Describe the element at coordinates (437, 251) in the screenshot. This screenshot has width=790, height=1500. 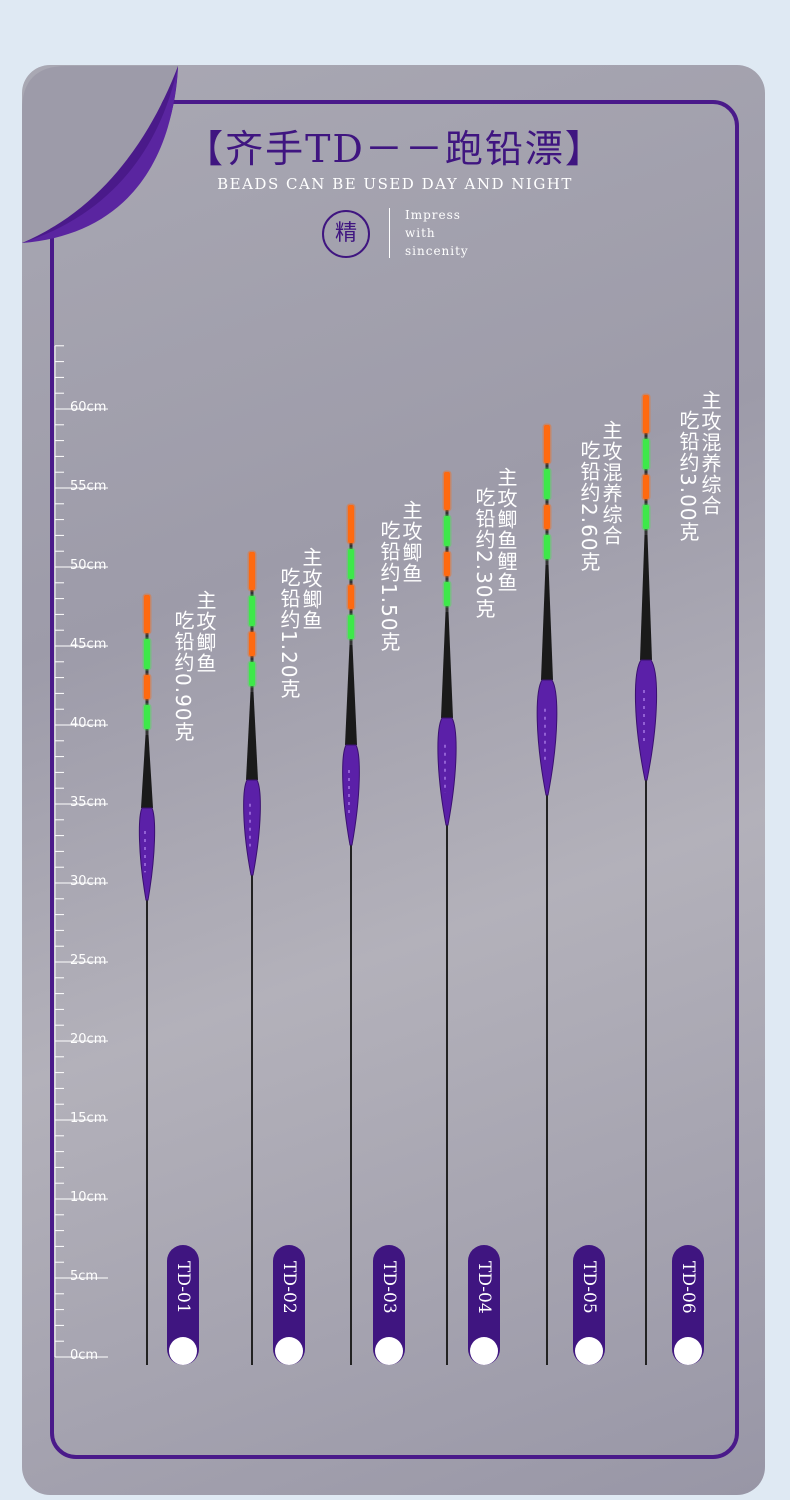
I see `tagline: sincenity` at that location.